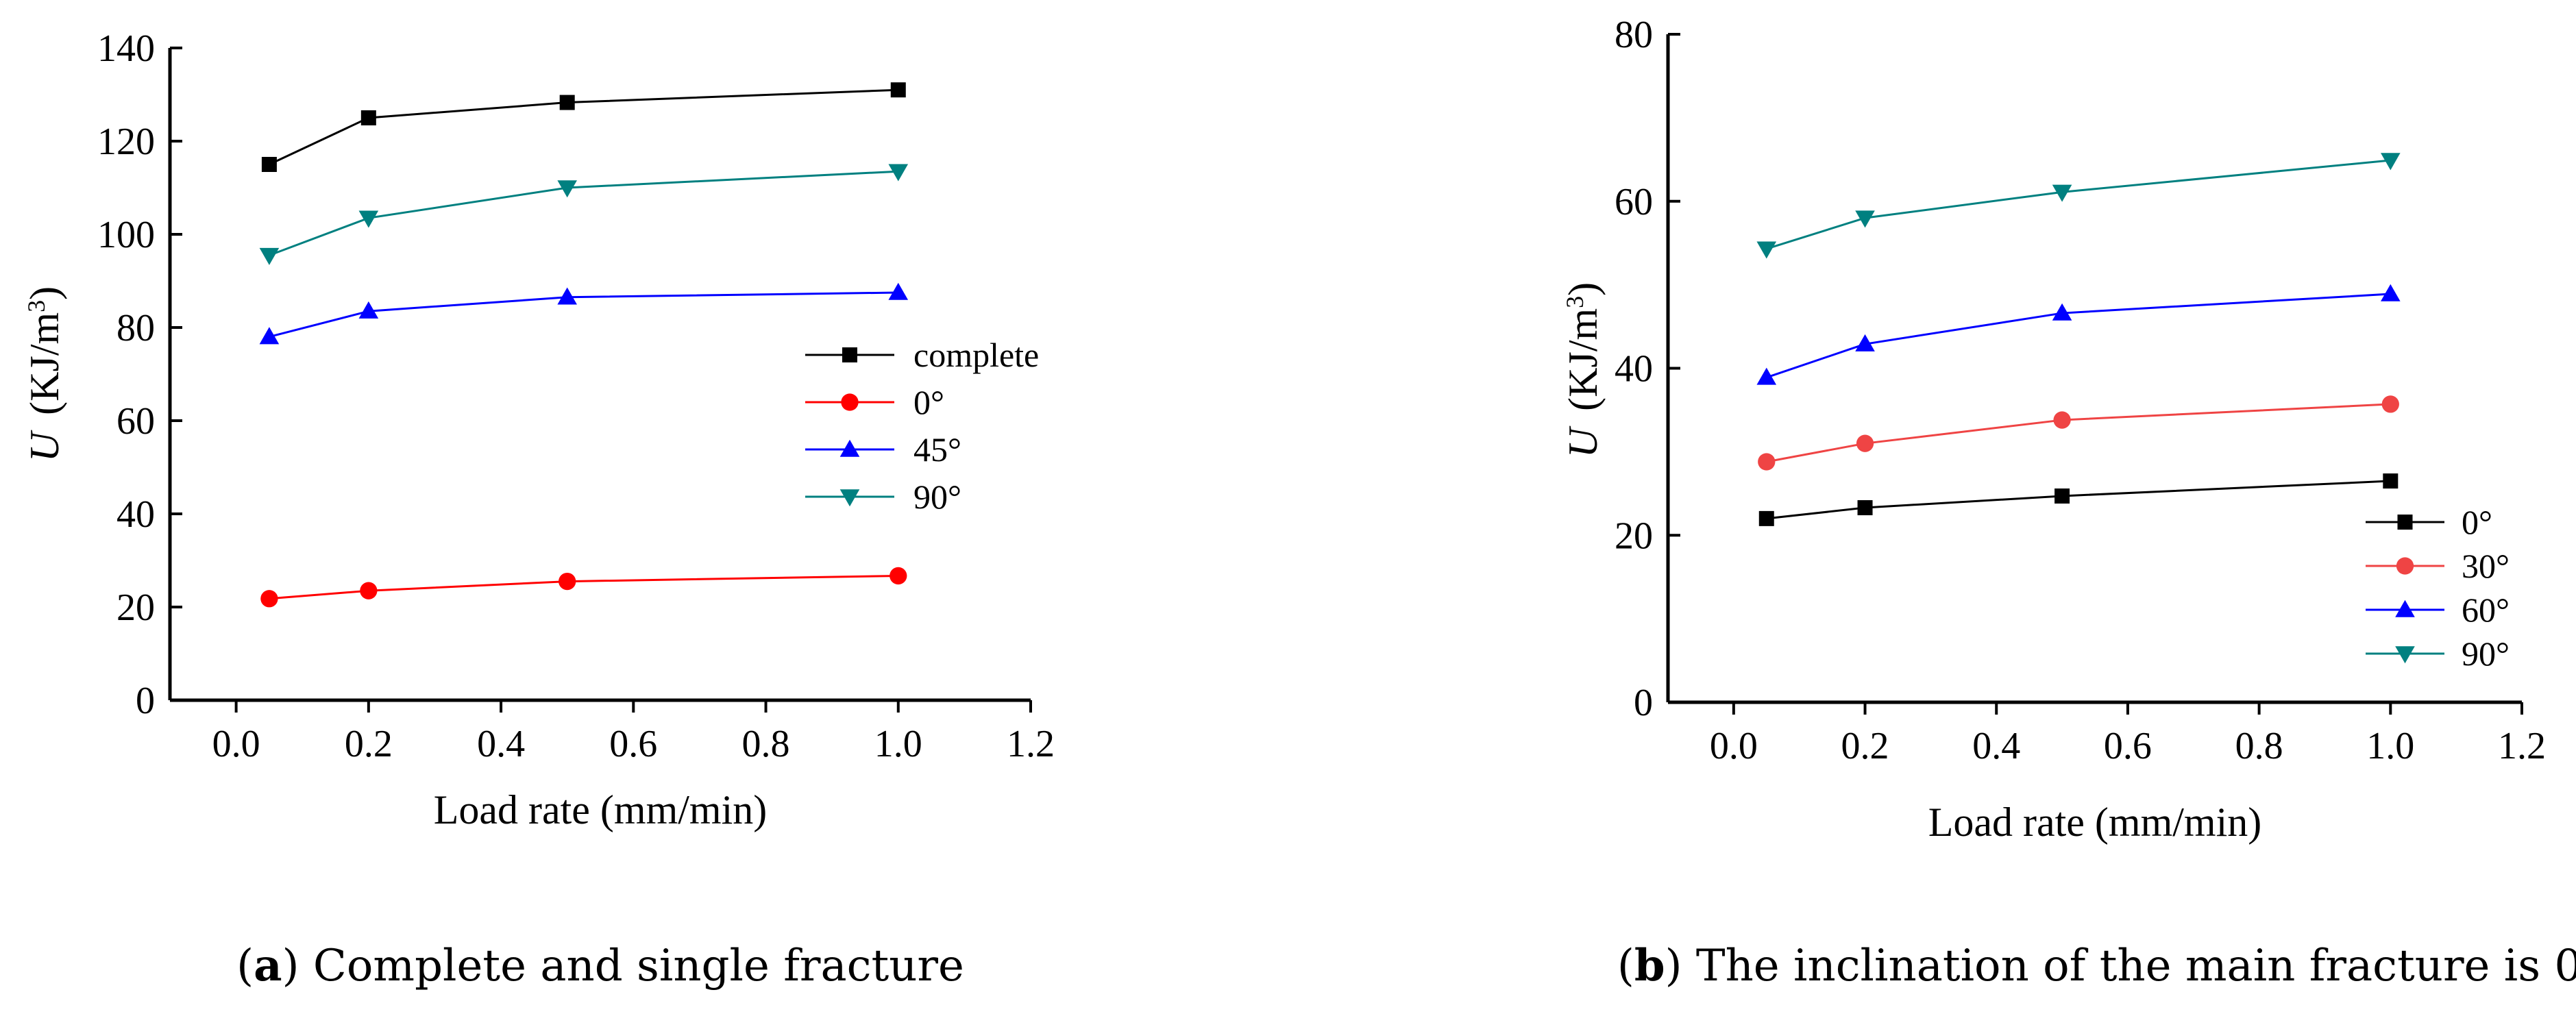 This screenshot has width=2576, height=1014. What do you see at coordinates (136, 421) in the screenshot?
I see `chart-a-y-tick-label: 60` at bounding box center [136, 421].